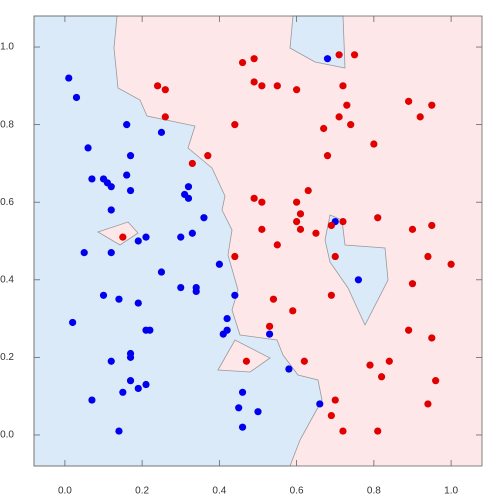  What do you see at coordinates (7, 357) in the screenshot?
I see `y-tick-label: 0.2` at bounding box center [7, 357].